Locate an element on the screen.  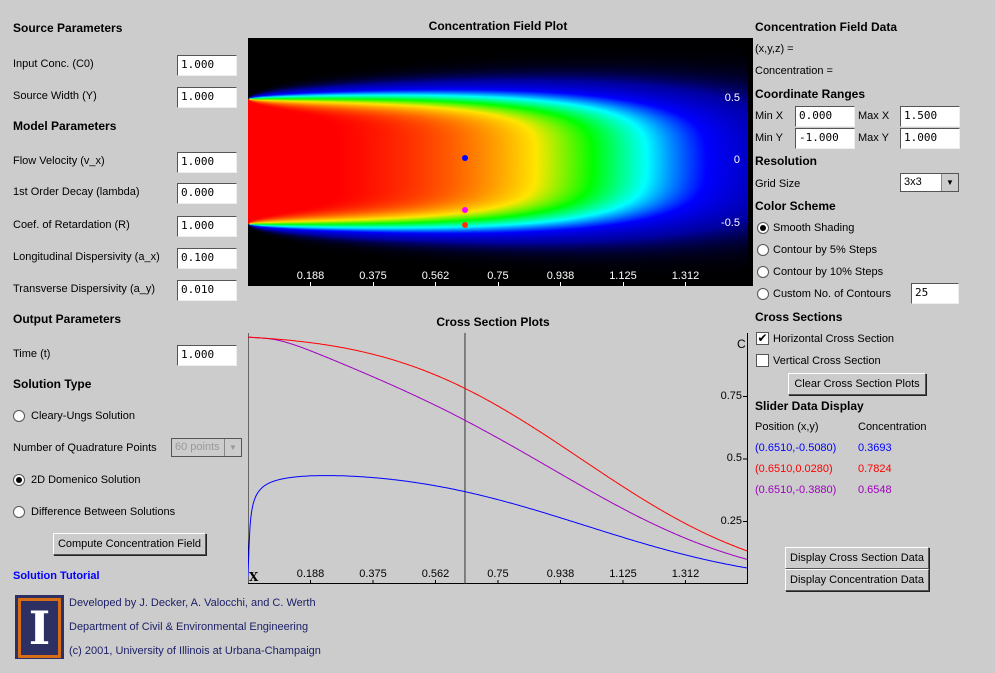
horizontal-cross-section-label: Horizontal Cross Section is located at coordinates (834, 339).